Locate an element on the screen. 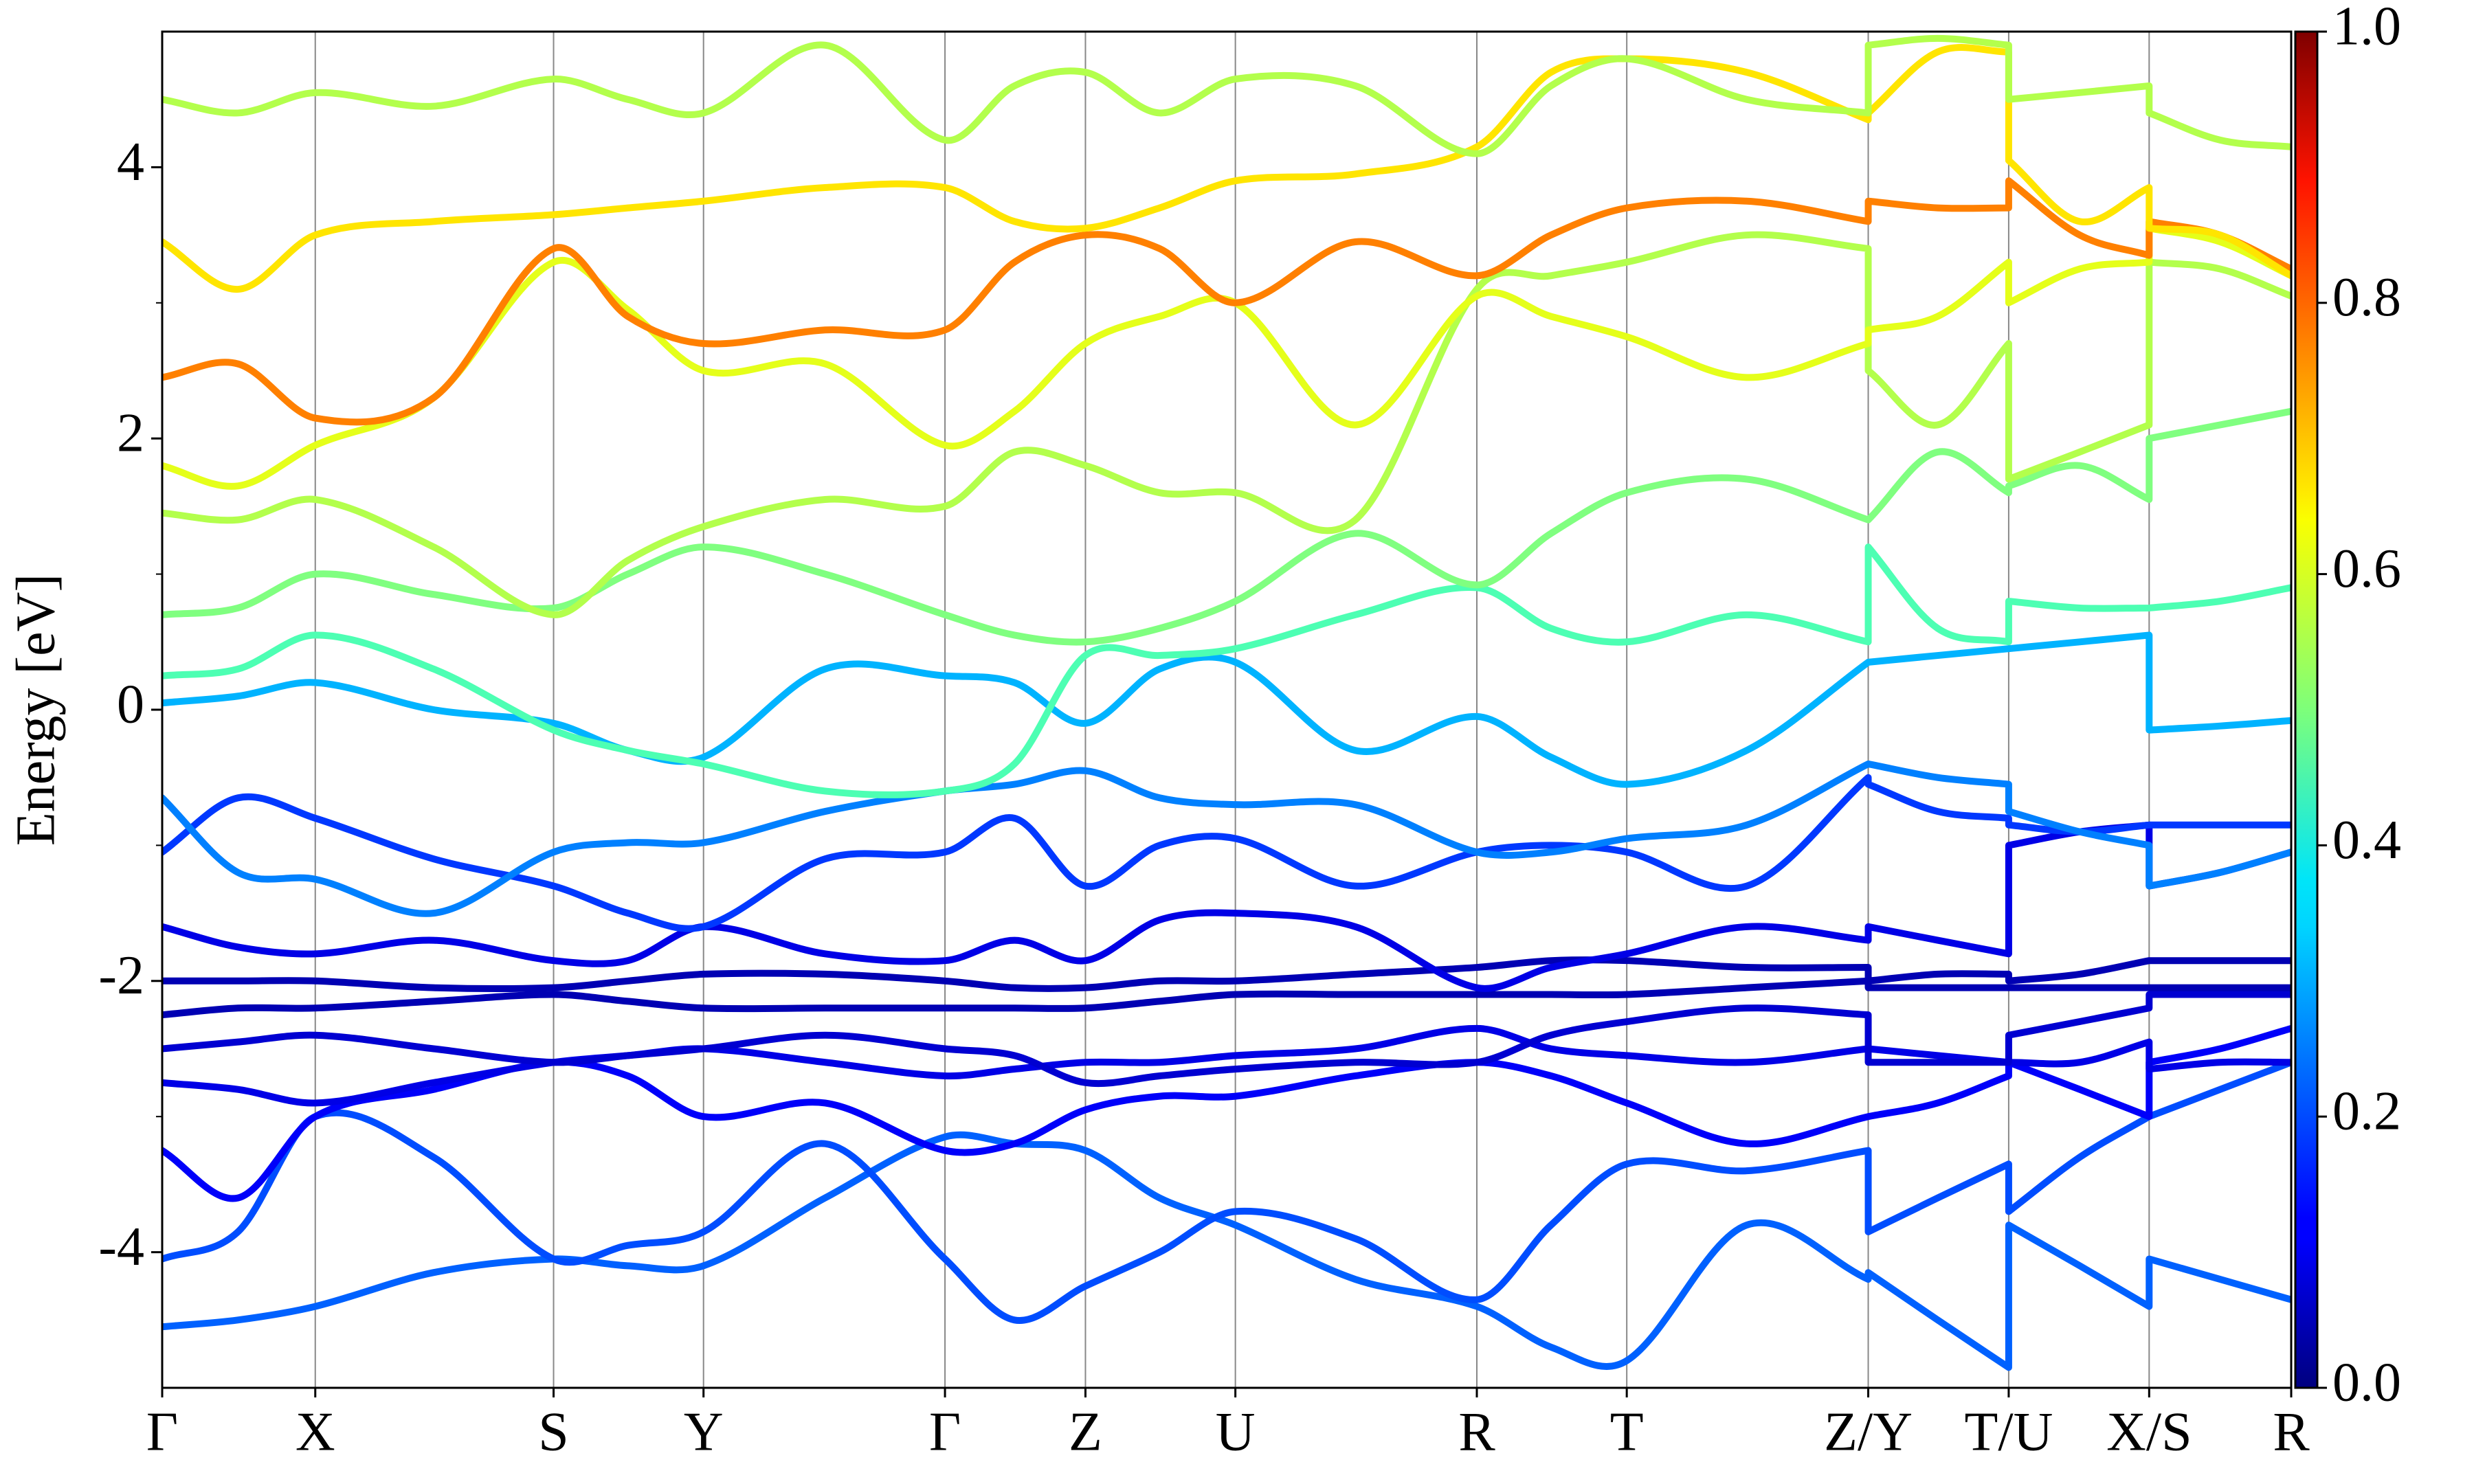 This screenshot has width=2474, height=1484. y-tick-label: 4 is located at coordinates (130, 162).